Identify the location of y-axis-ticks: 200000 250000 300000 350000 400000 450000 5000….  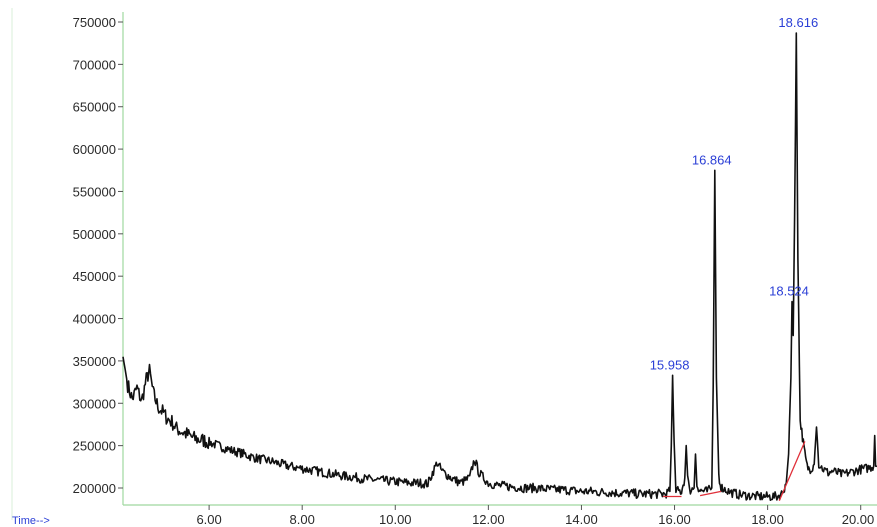
(98, 255).